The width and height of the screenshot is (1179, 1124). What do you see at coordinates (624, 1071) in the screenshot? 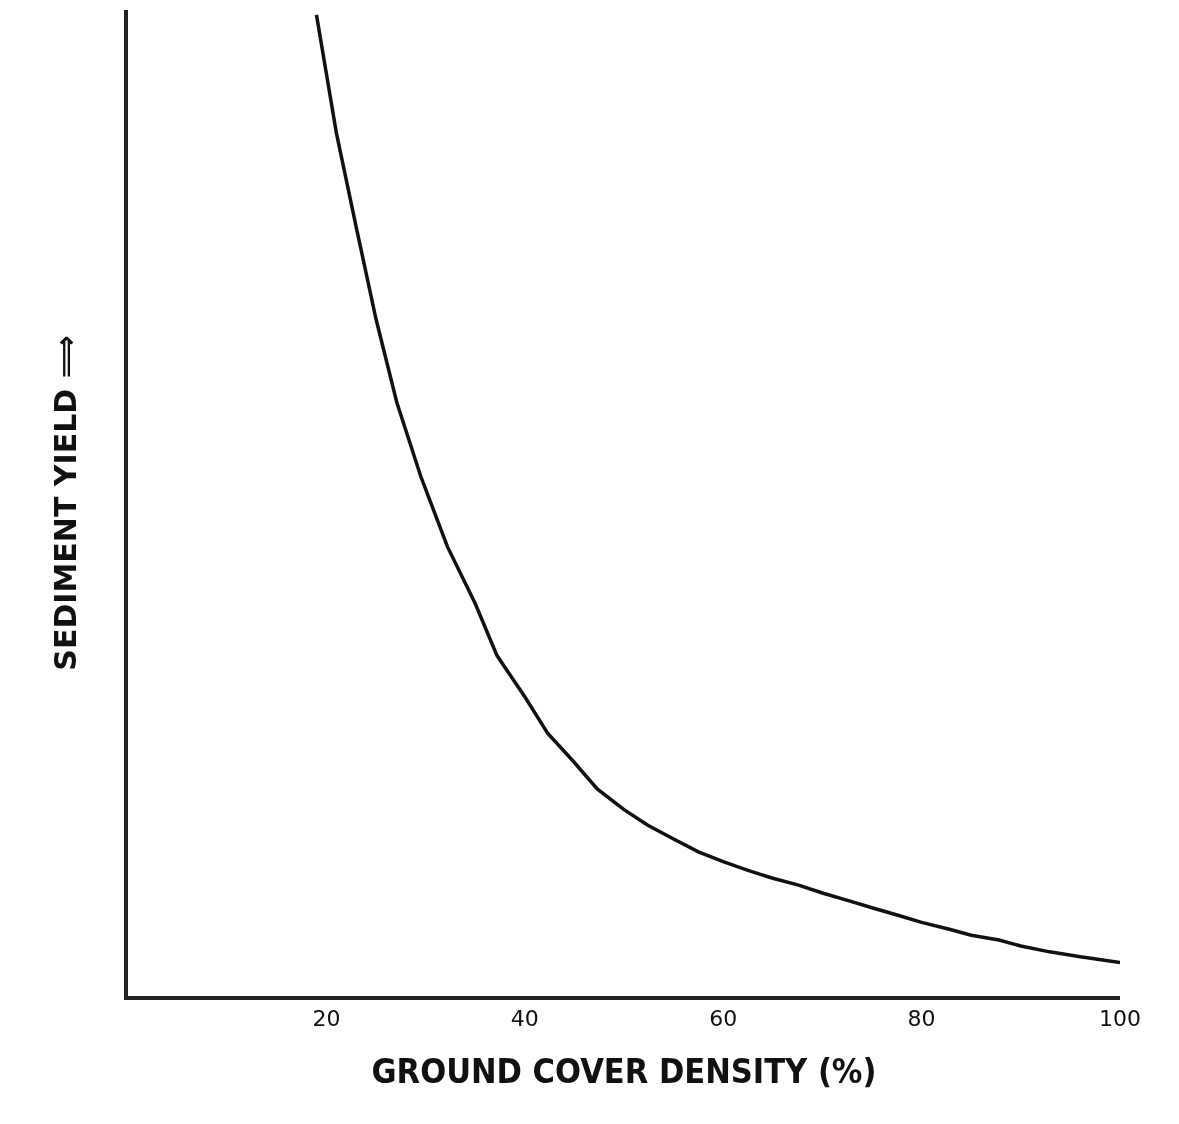
I see `x-axis-title: GROUND COVER DENSITY (%)` at bounding box center [624, 1071].